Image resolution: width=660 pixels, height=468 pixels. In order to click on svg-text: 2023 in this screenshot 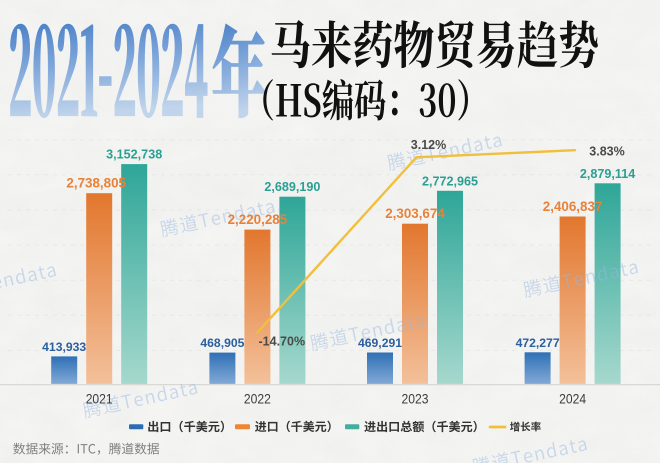, I will do `click(415, 399)`.